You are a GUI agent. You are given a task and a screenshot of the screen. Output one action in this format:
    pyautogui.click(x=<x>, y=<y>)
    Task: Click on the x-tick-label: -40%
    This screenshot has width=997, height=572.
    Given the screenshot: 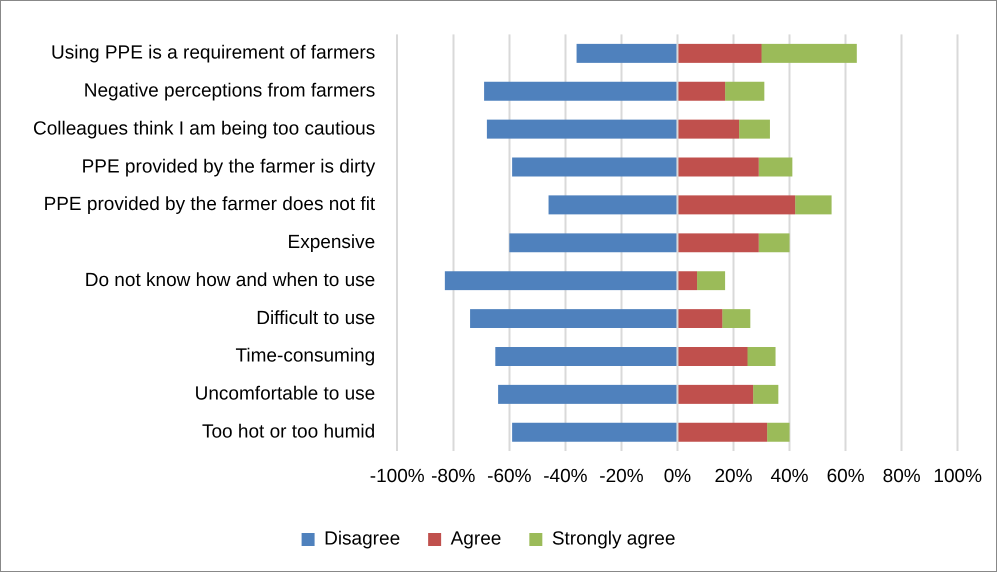 What is the action you would take?
    pyautogui.click(x=565, y=476)
    